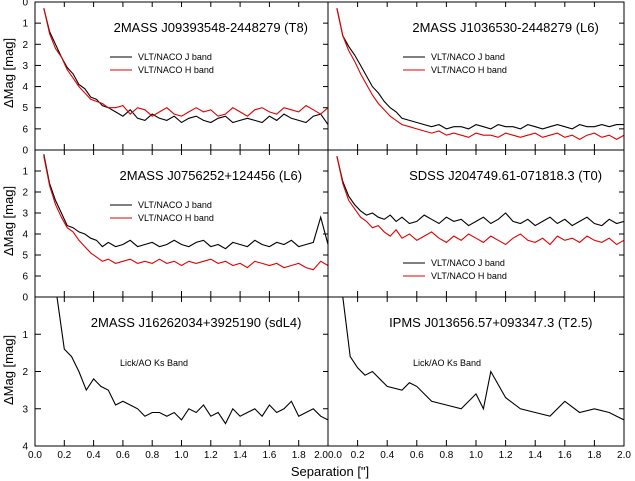 Image resolution: width=635 pixels, height=481 pixels. I want to click on panel-frame, so click(476, 371).